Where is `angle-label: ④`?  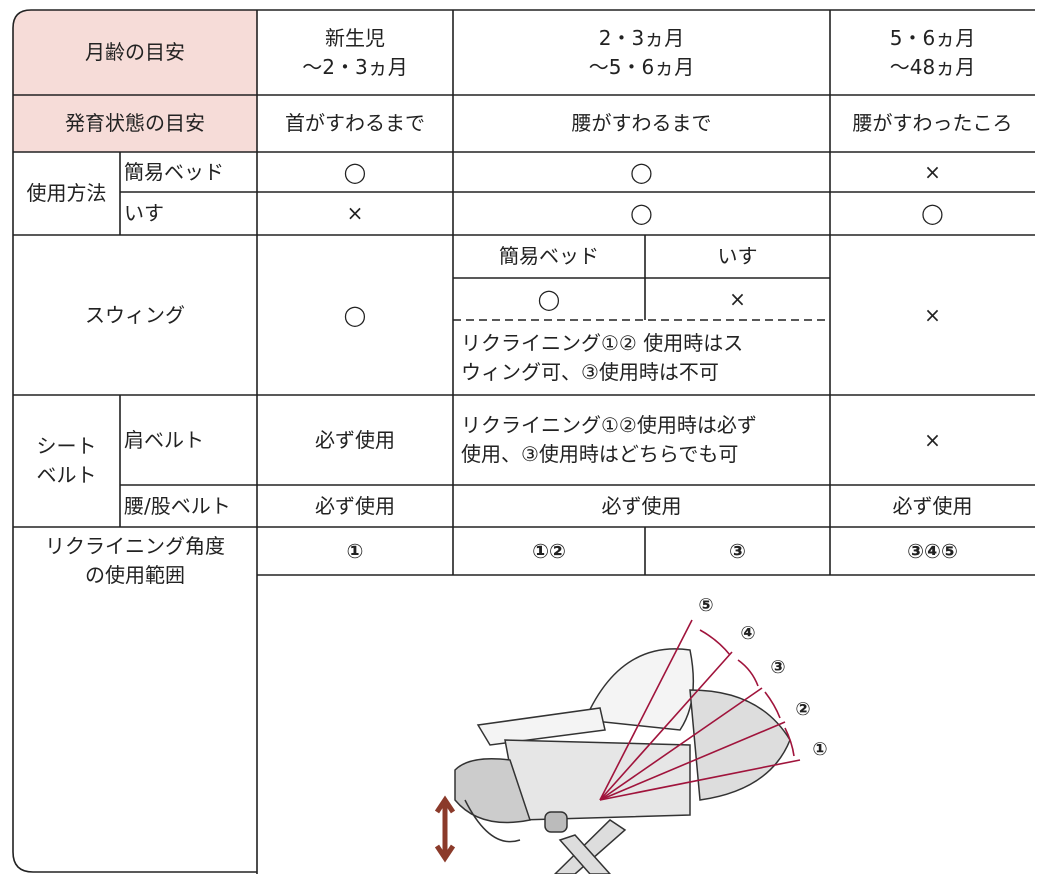
angle-label: ④ is located at coordinates (747, 633).